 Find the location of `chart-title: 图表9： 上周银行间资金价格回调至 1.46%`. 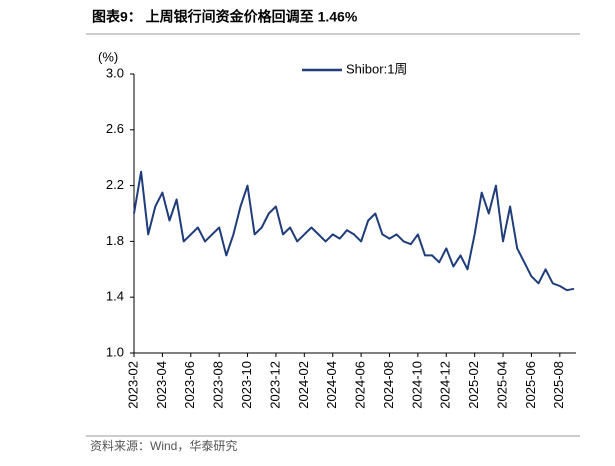

chart-title: 图表9： 上周银行间资金价格回调至 1.46% is located at coordinates (225, 17).